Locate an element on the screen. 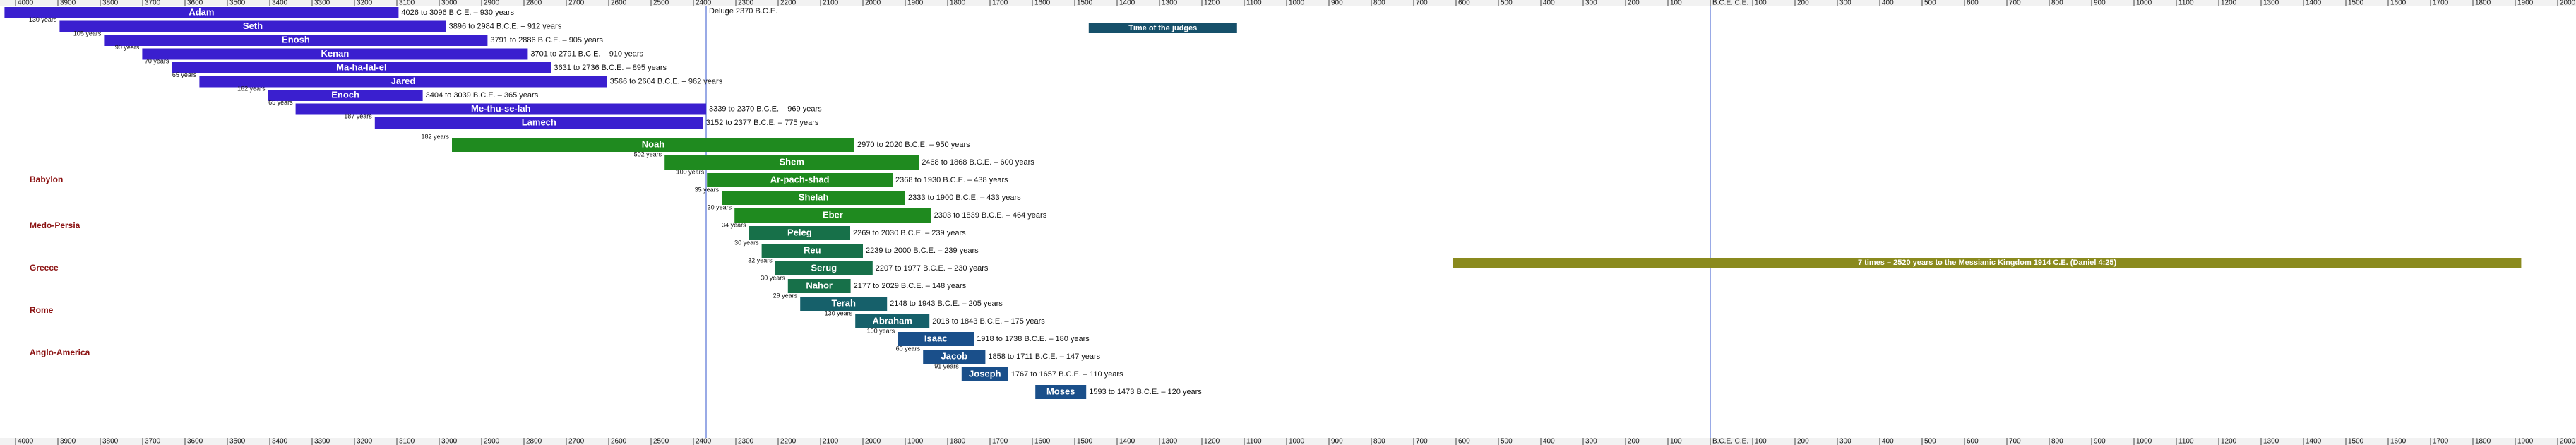 Image resolution: width=2576 pixels, height=445 pixels. top-axis-band is located at coordinates (1288, 3).